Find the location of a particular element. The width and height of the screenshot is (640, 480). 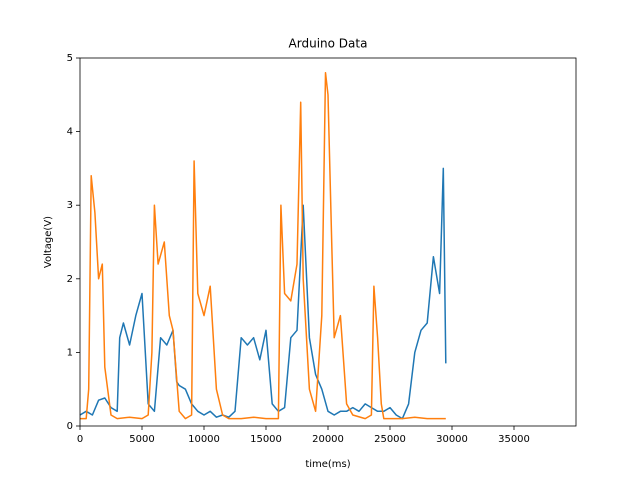

y-tick-label: 5 is located at coordinates (70, 58).